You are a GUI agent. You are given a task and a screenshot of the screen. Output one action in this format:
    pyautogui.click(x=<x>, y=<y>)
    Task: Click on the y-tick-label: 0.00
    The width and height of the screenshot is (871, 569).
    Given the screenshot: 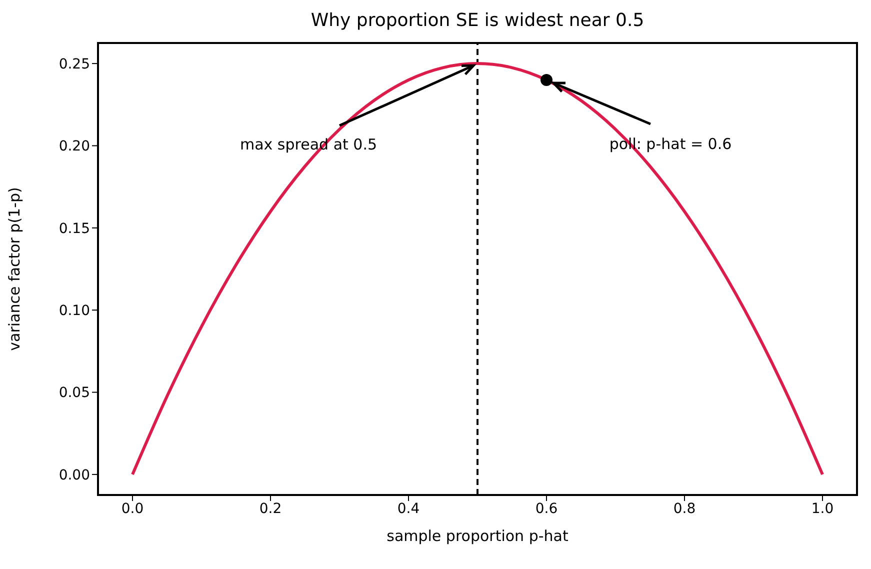 What is the action you would take?
    pyautogui.click(x=74, y=475)
    